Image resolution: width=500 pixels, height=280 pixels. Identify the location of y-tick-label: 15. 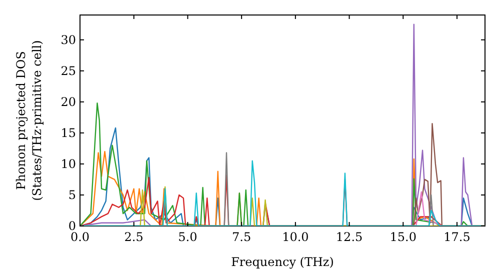
(68, 133).